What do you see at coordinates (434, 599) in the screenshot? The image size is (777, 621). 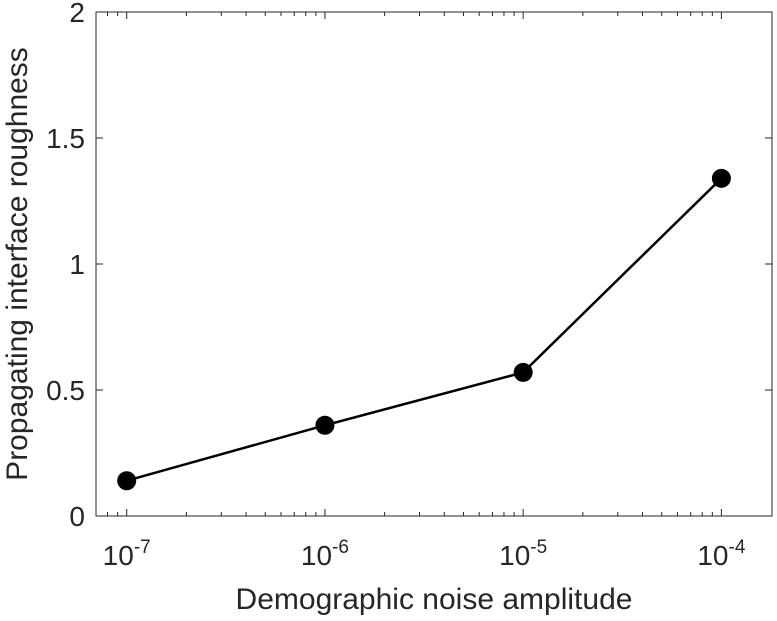 I see `x-axis-label: Demographic noise amplitude` at bounding box center [434, 599].